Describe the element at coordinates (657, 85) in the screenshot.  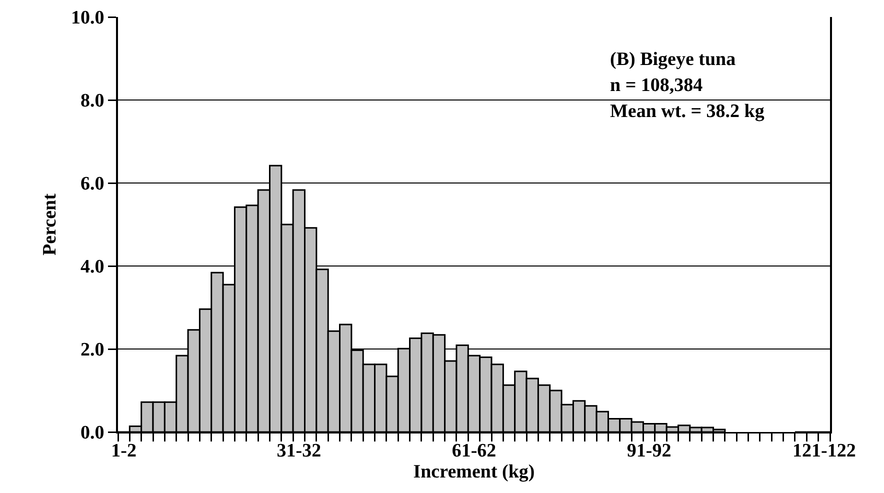
I see `annotation: n = 108,384` at that location.